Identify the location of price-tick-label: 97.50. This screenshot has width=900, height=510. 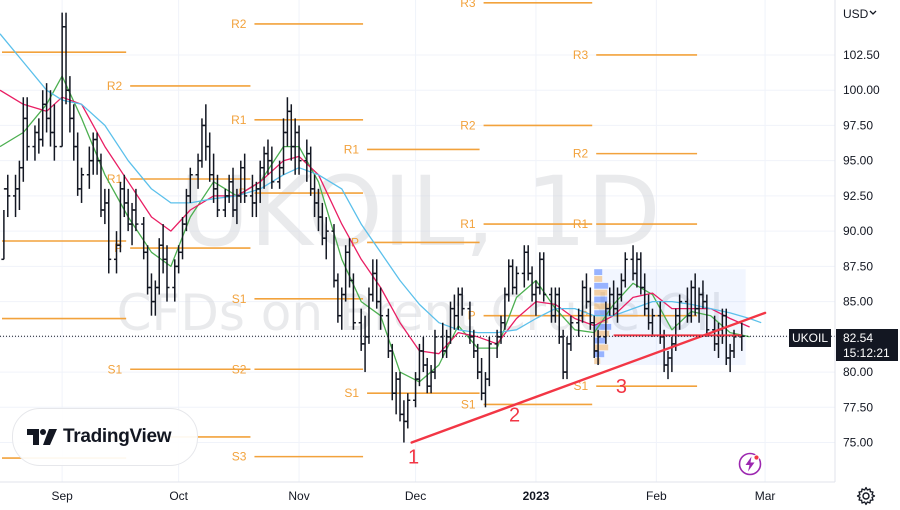
(858, 125).